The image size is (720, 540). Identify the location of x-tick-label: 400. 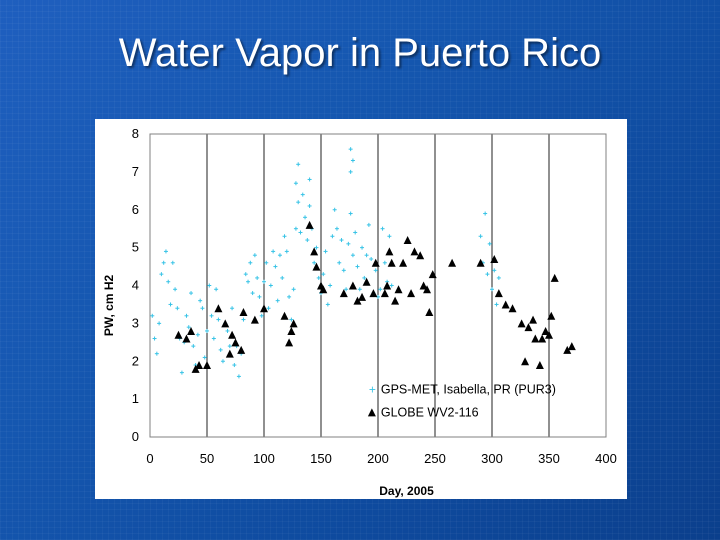
(606, 458).